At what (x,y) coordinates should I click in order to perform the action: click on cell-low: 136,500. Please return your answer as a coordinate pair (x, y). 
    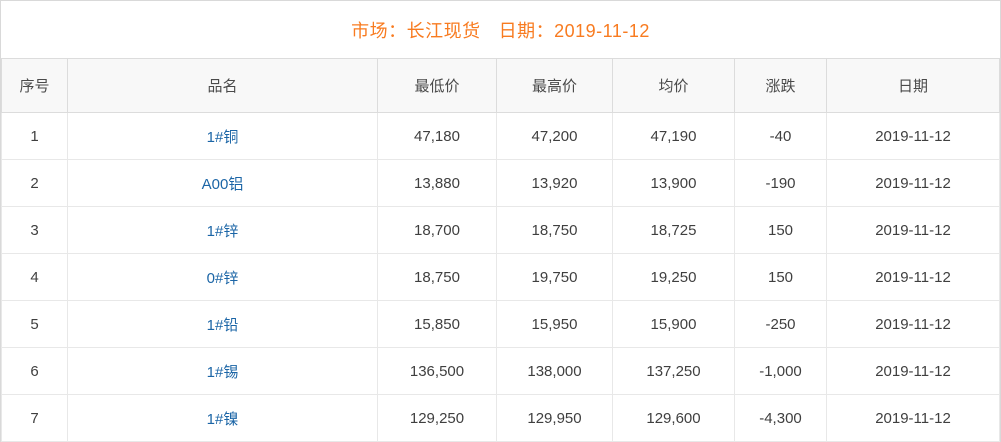
    Looking at the image, I should click on (437, 371).